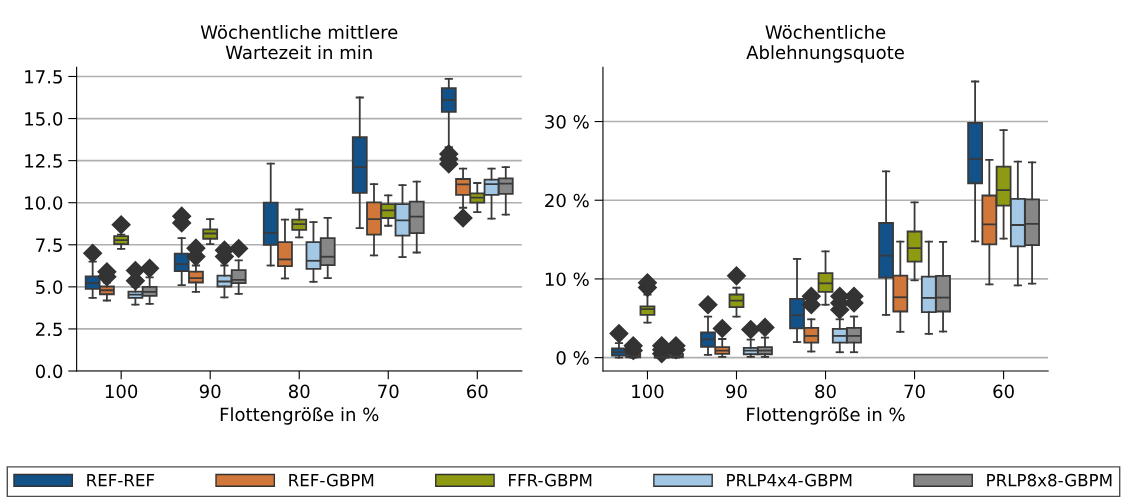 This screenshot has width=1127, height=498. I want to click on y-tick-label: 10.0, so click(44, 203).